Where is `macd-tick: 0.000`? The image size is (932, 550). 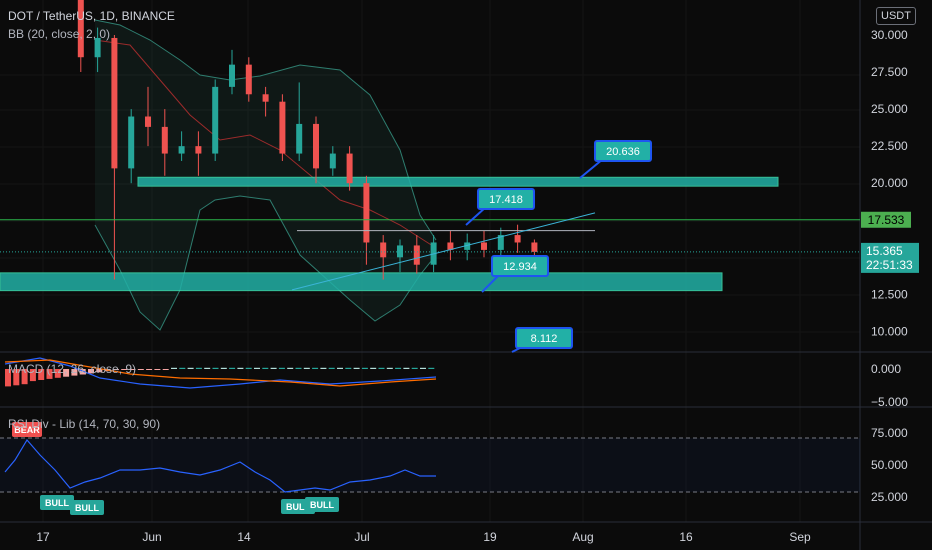
macd-tick: 0.000 is located at coordinates (886, 369).